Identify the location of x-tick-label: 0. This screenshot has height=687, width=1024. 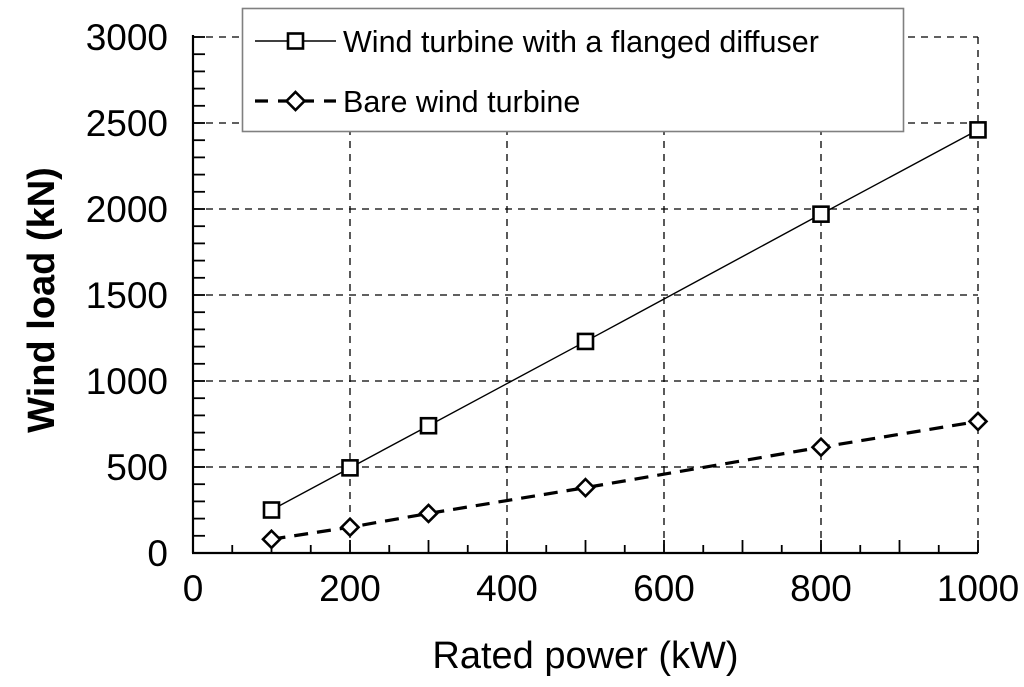
(193, 588).